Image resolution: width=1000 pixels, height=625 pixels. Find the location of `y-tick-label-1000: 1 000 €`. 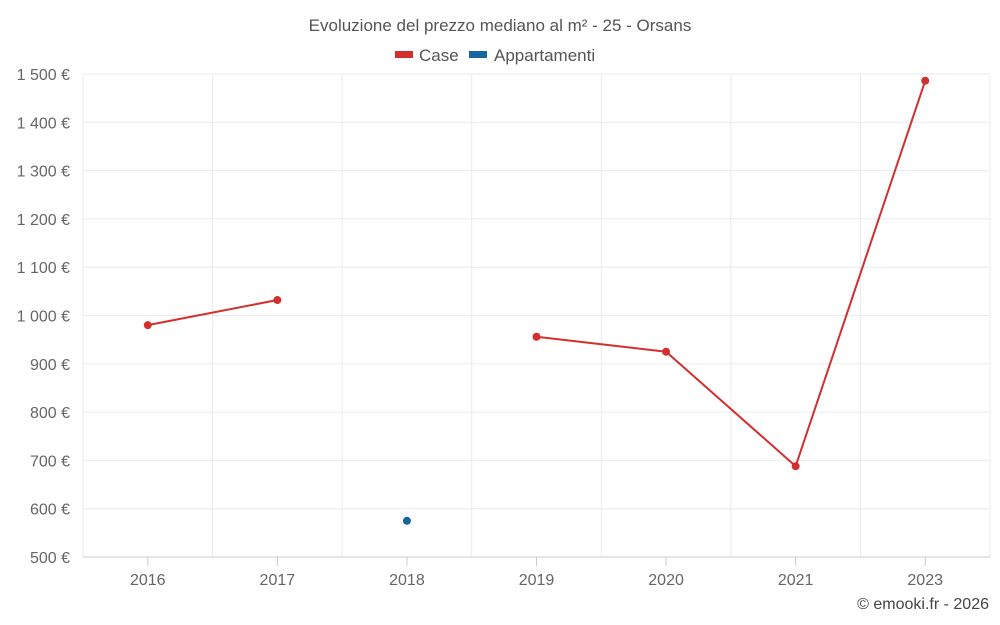

y-tick-label-1000: 1 000 € is located at coordinates (43, 317).